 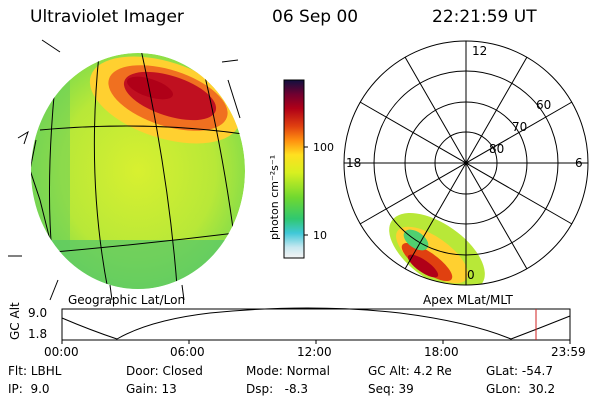 I want to click on mlat-label-70: 70, so click(x=520, y=127).